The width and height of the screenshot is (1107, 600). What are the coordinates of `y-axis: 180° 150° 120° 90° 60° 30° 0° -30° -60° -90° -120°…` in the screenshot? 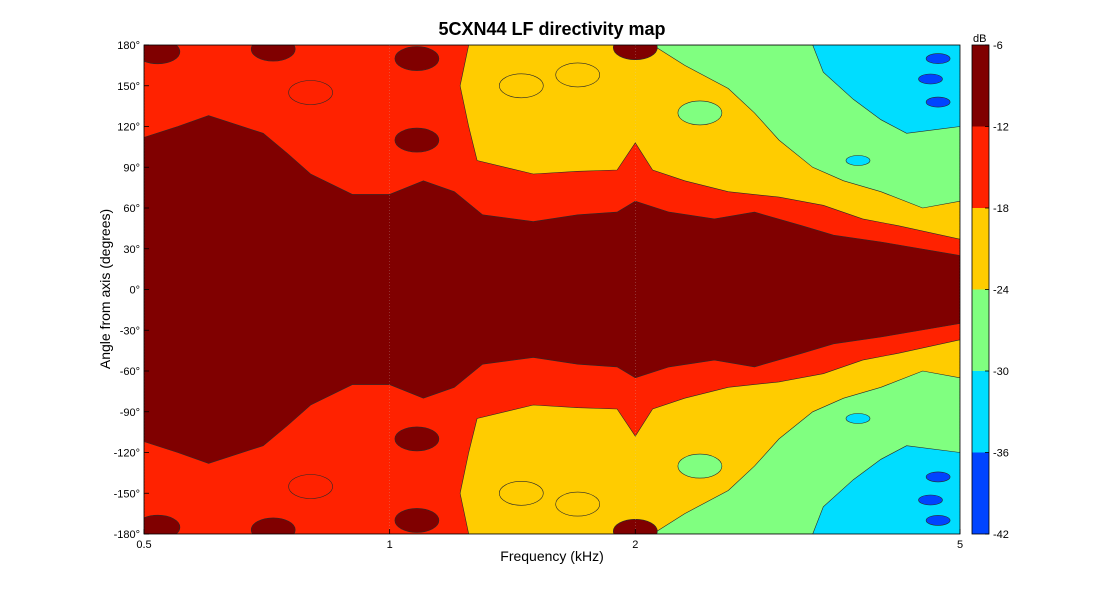 It's located at (131, 290).